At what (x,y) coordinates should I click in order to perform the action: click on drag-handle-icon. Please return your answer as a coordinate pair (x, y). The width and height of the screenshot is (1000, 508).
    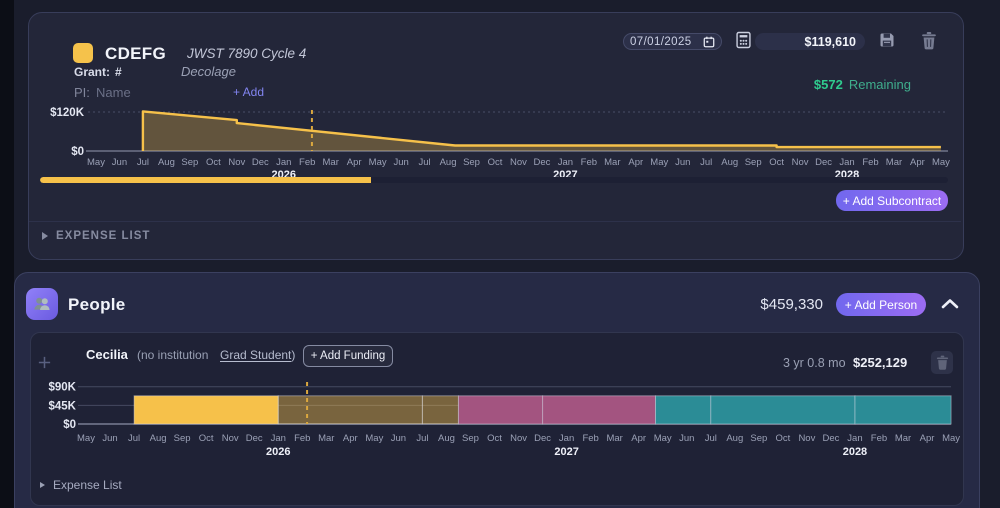
    Looking at the image, I should click on (44, 362).